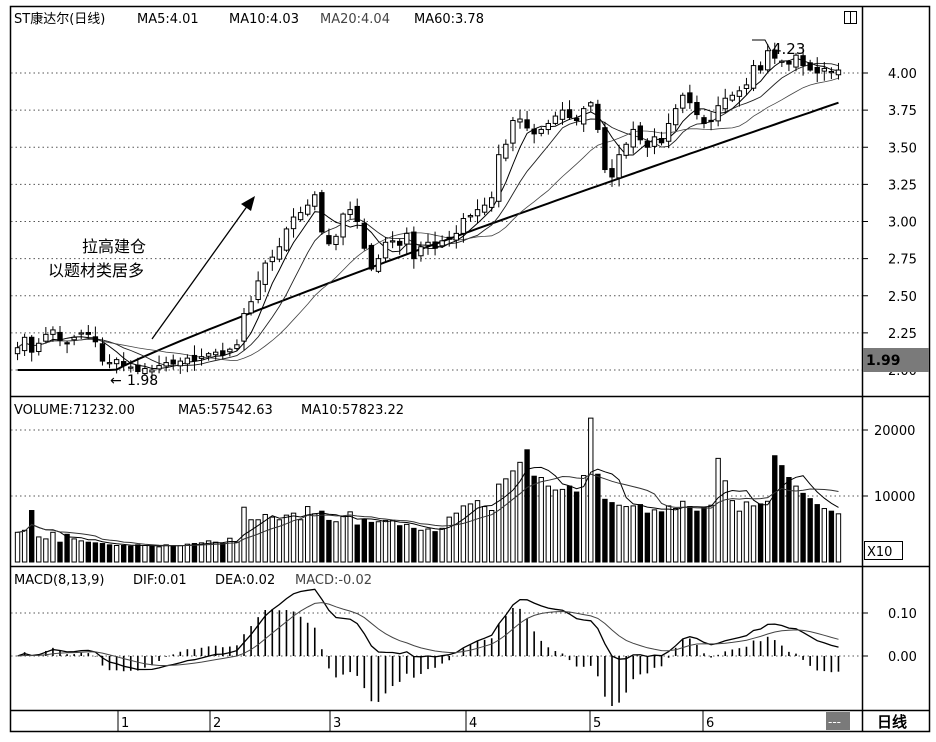 The width and height of the screenshot is (936, 742). Describe the element at coordinates (902, 297) in the screenshot. I see `price-tick-label: 2.50` at that location.